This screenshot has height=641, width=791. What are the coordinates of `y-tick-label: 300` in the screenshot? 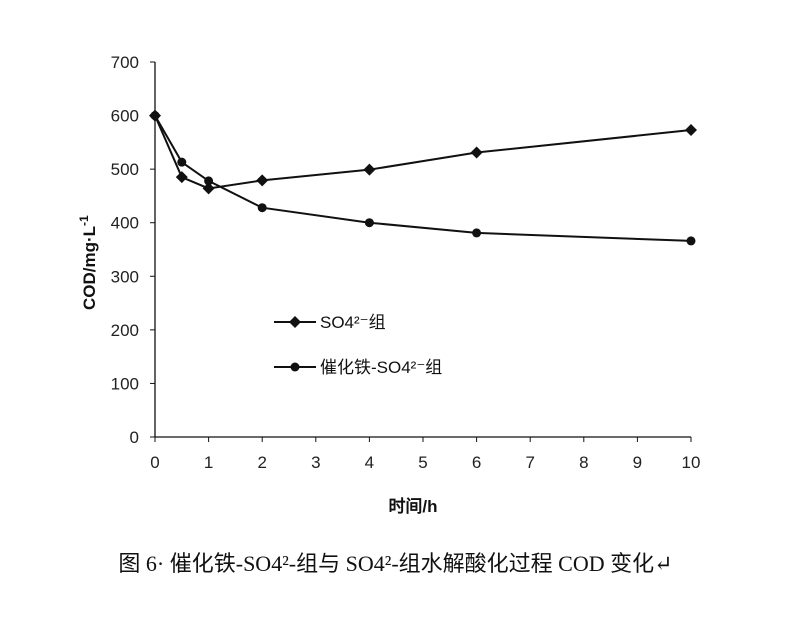 It's located at (125, 276).